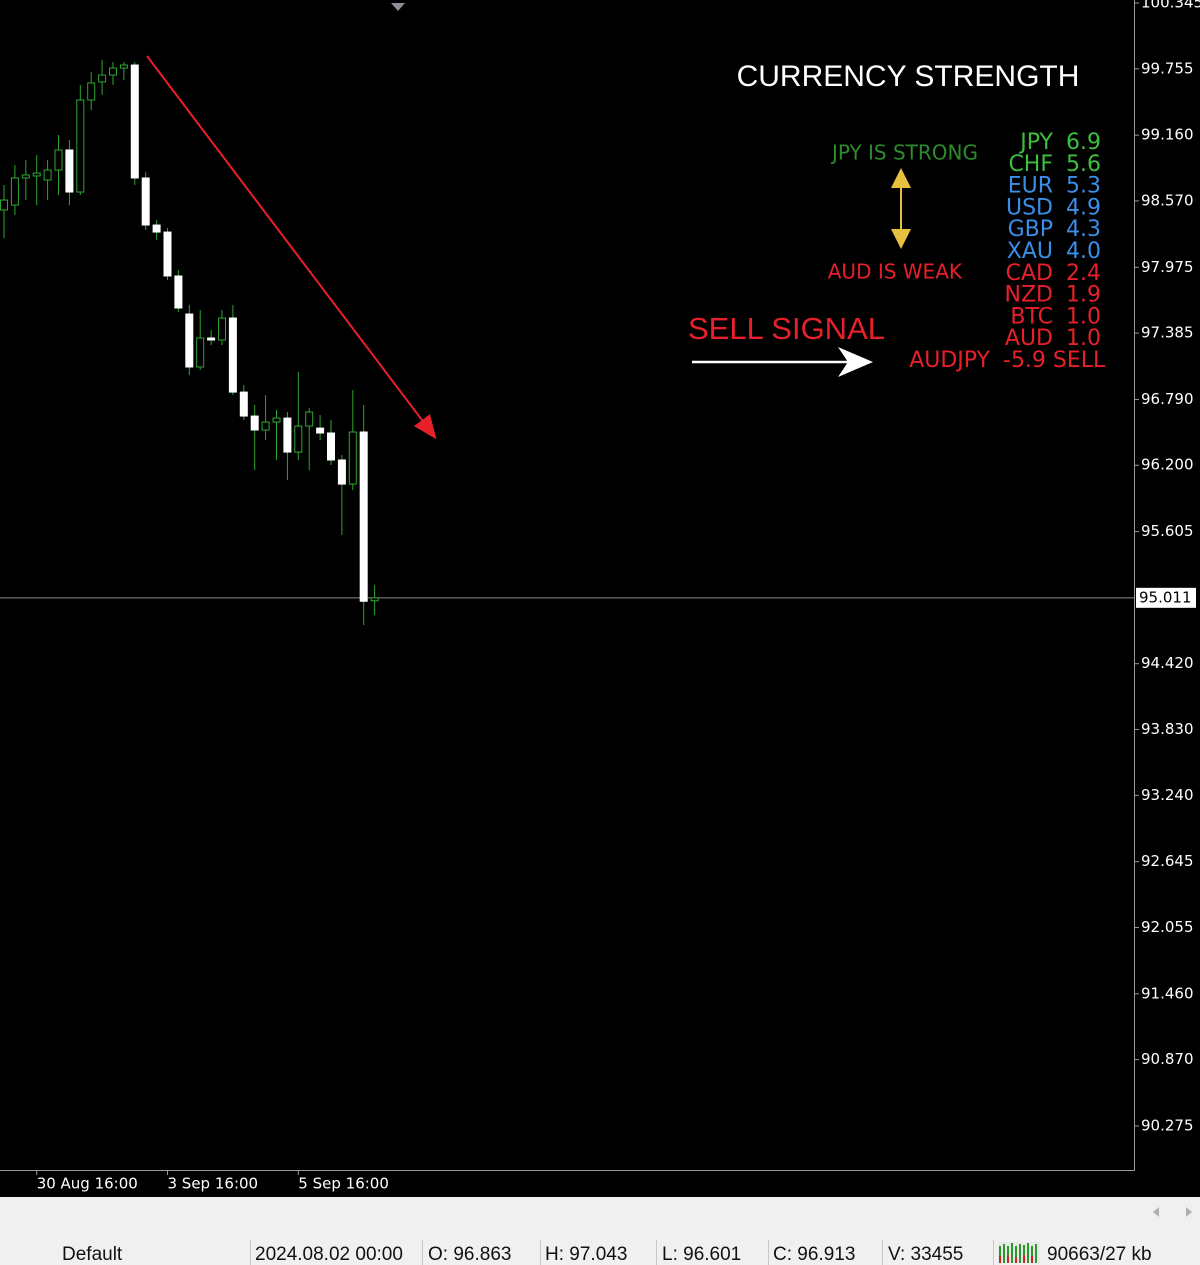 Image resolution: width=1200 pixels, height=1265 pixels. I want to click on currency-name: CAD, so click(1029, 273).